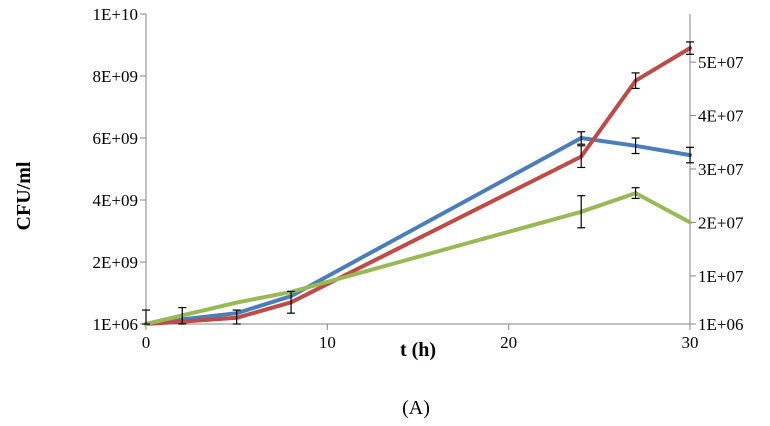  Describe the element at coordinates (115, 262) in the screenshot. I see `left-y-tick-label: 2E+09` at that location.